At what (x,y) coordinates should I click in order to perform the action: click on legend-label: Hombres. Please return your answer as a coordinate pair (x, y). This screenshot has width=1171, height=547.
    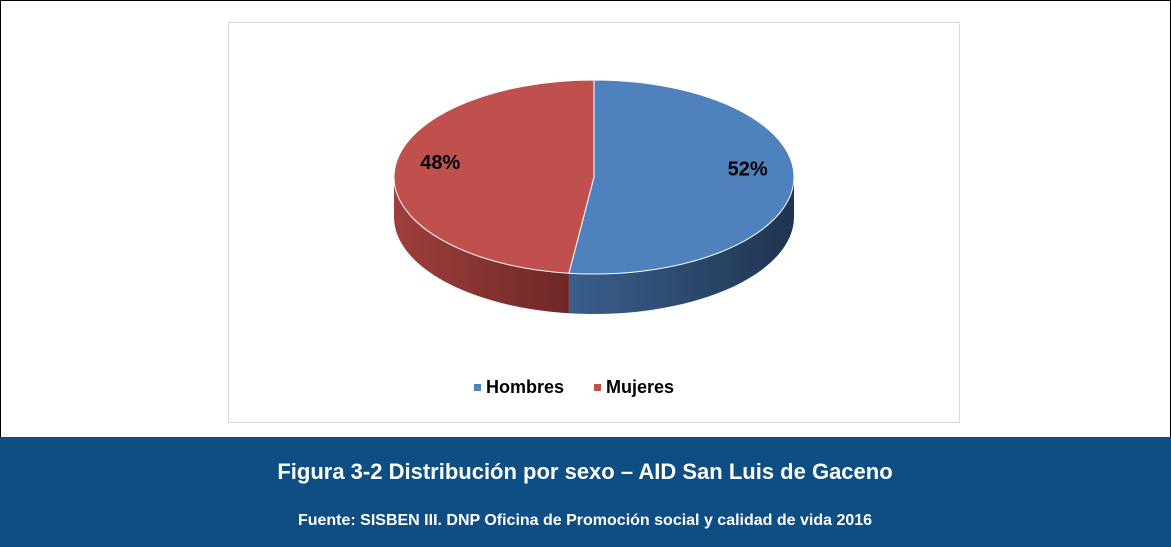
    Looking at the image, I should click on (525, 387).